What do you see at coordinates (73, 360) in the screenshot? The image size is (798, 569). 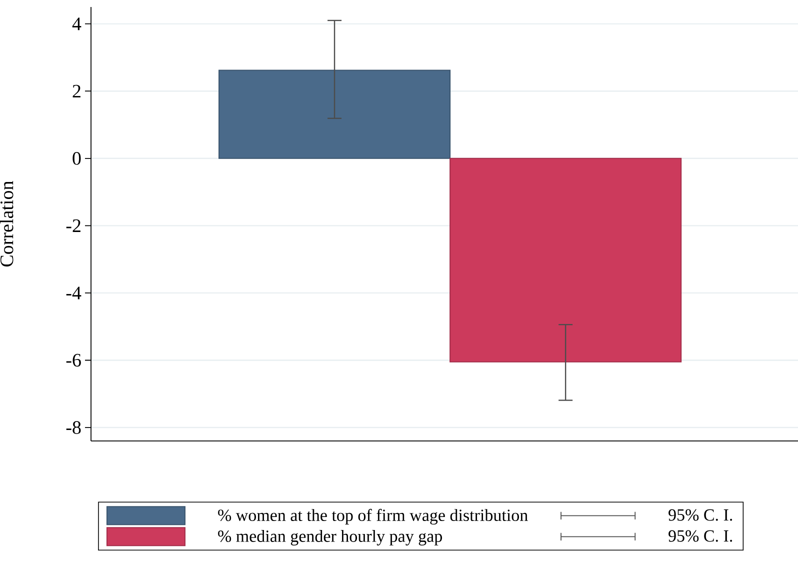 I see `y-tick-label: -6` at bounding box center [73, 360].